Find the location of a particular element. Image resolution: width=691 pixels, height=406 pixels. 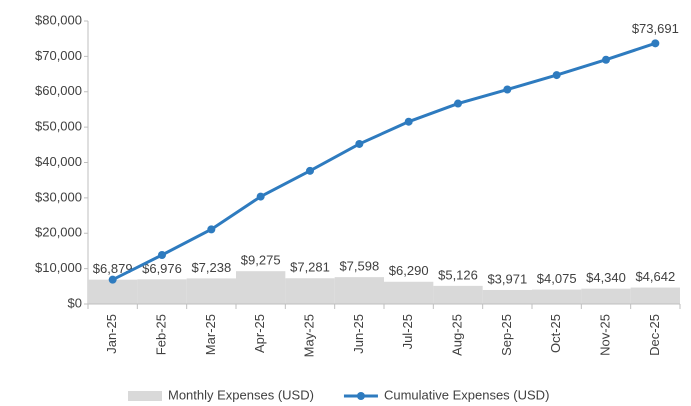

legend-swatch is located at coordinates (145, 396).